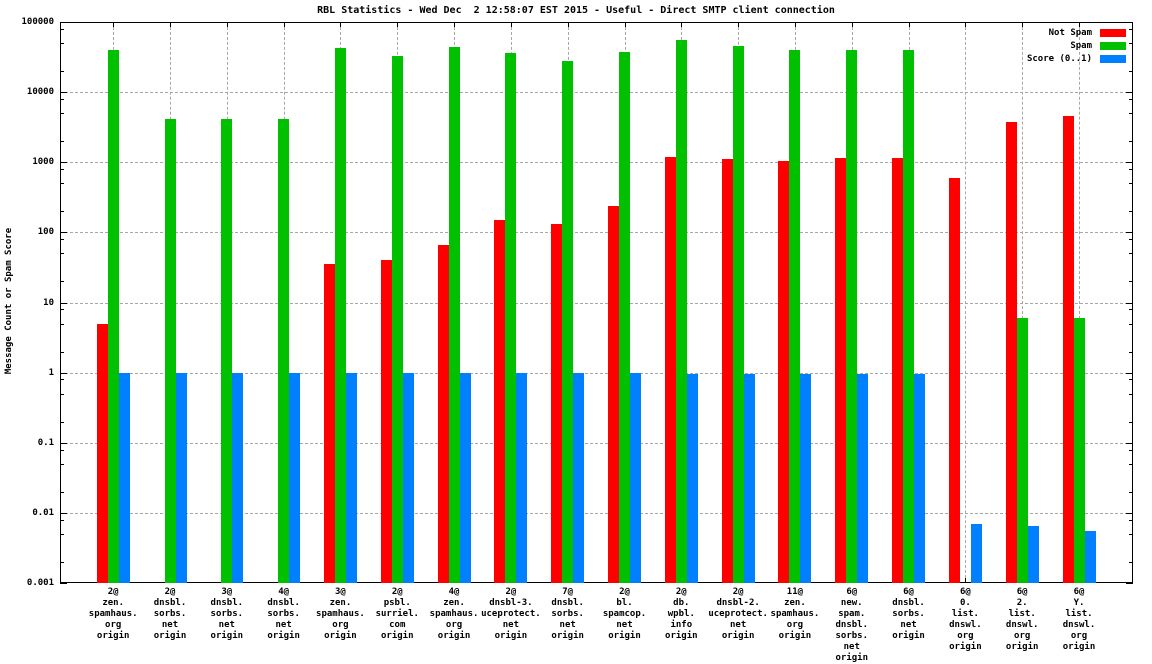 The height and width of the screenshot is (664, 1152). I want to click on x-category-label: 6@ 2. list. dnswl. org origin, so click(1022, 619).